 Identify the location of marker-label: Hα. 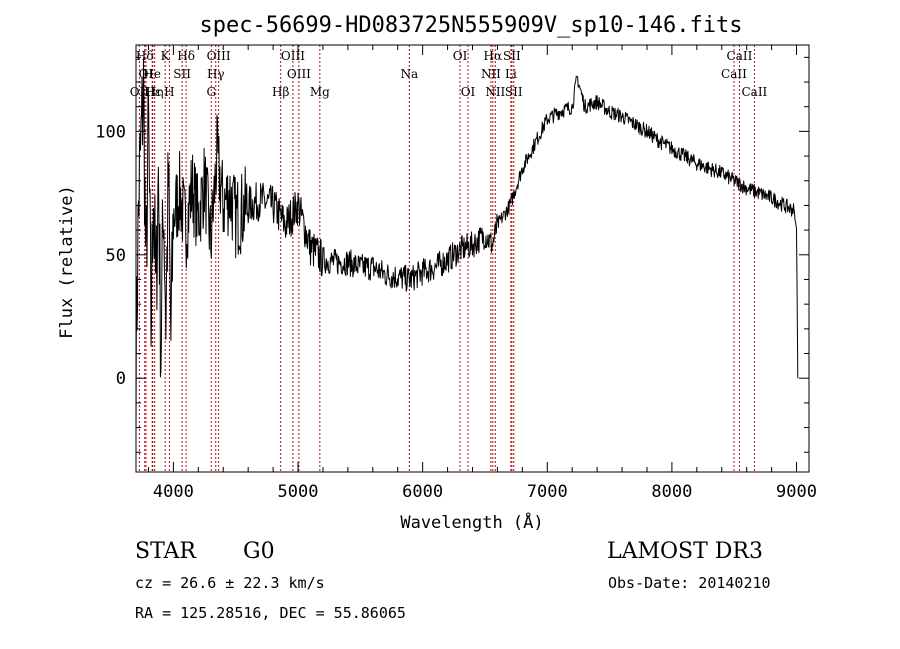
(493, 56).